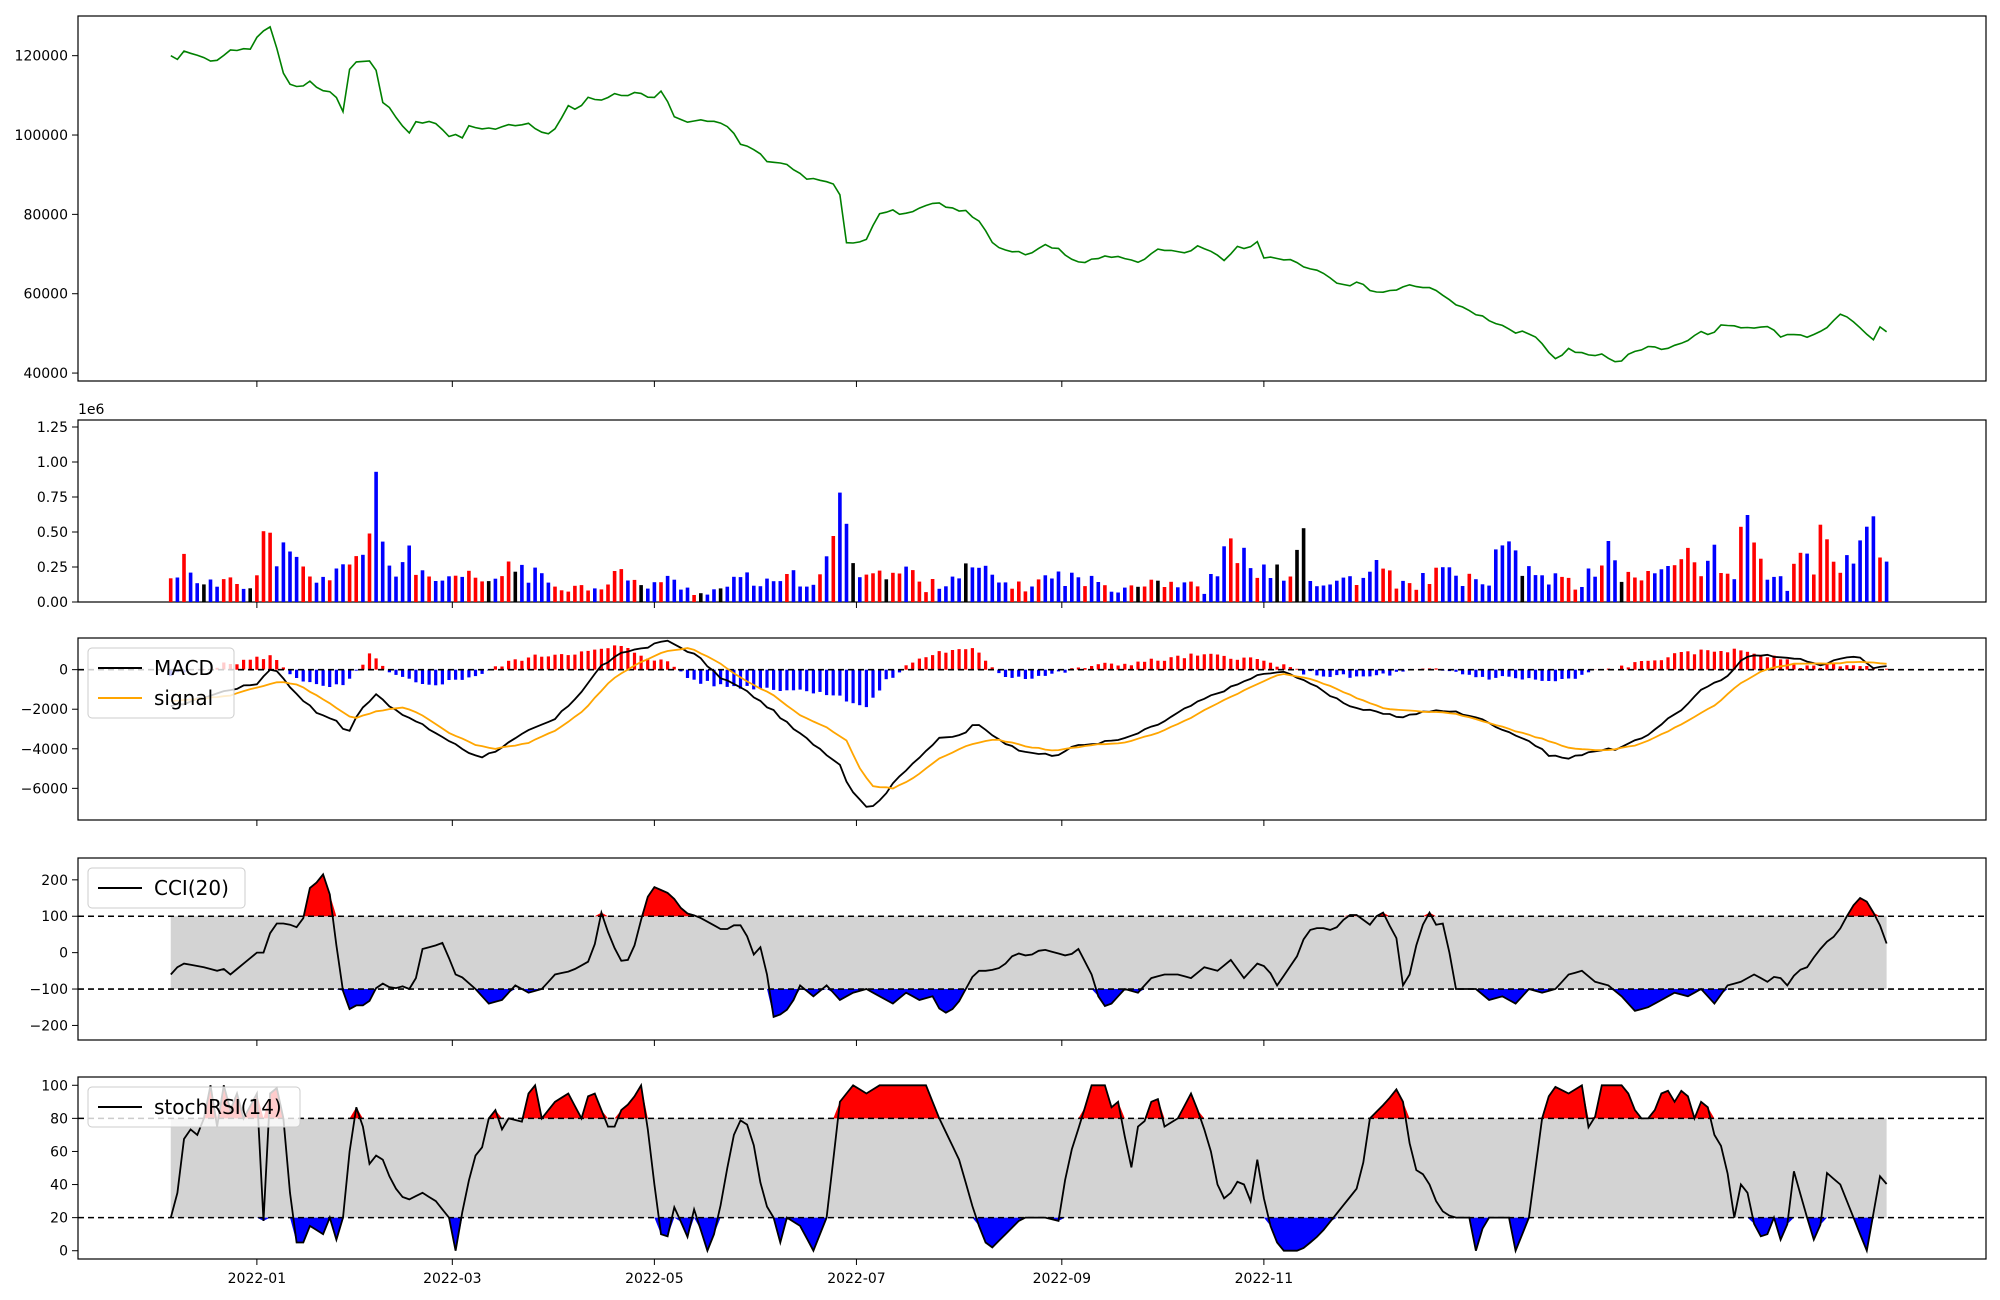 The image size is (2000, 1300). I want to click on macd-axes-frame, so click(1032, 729).